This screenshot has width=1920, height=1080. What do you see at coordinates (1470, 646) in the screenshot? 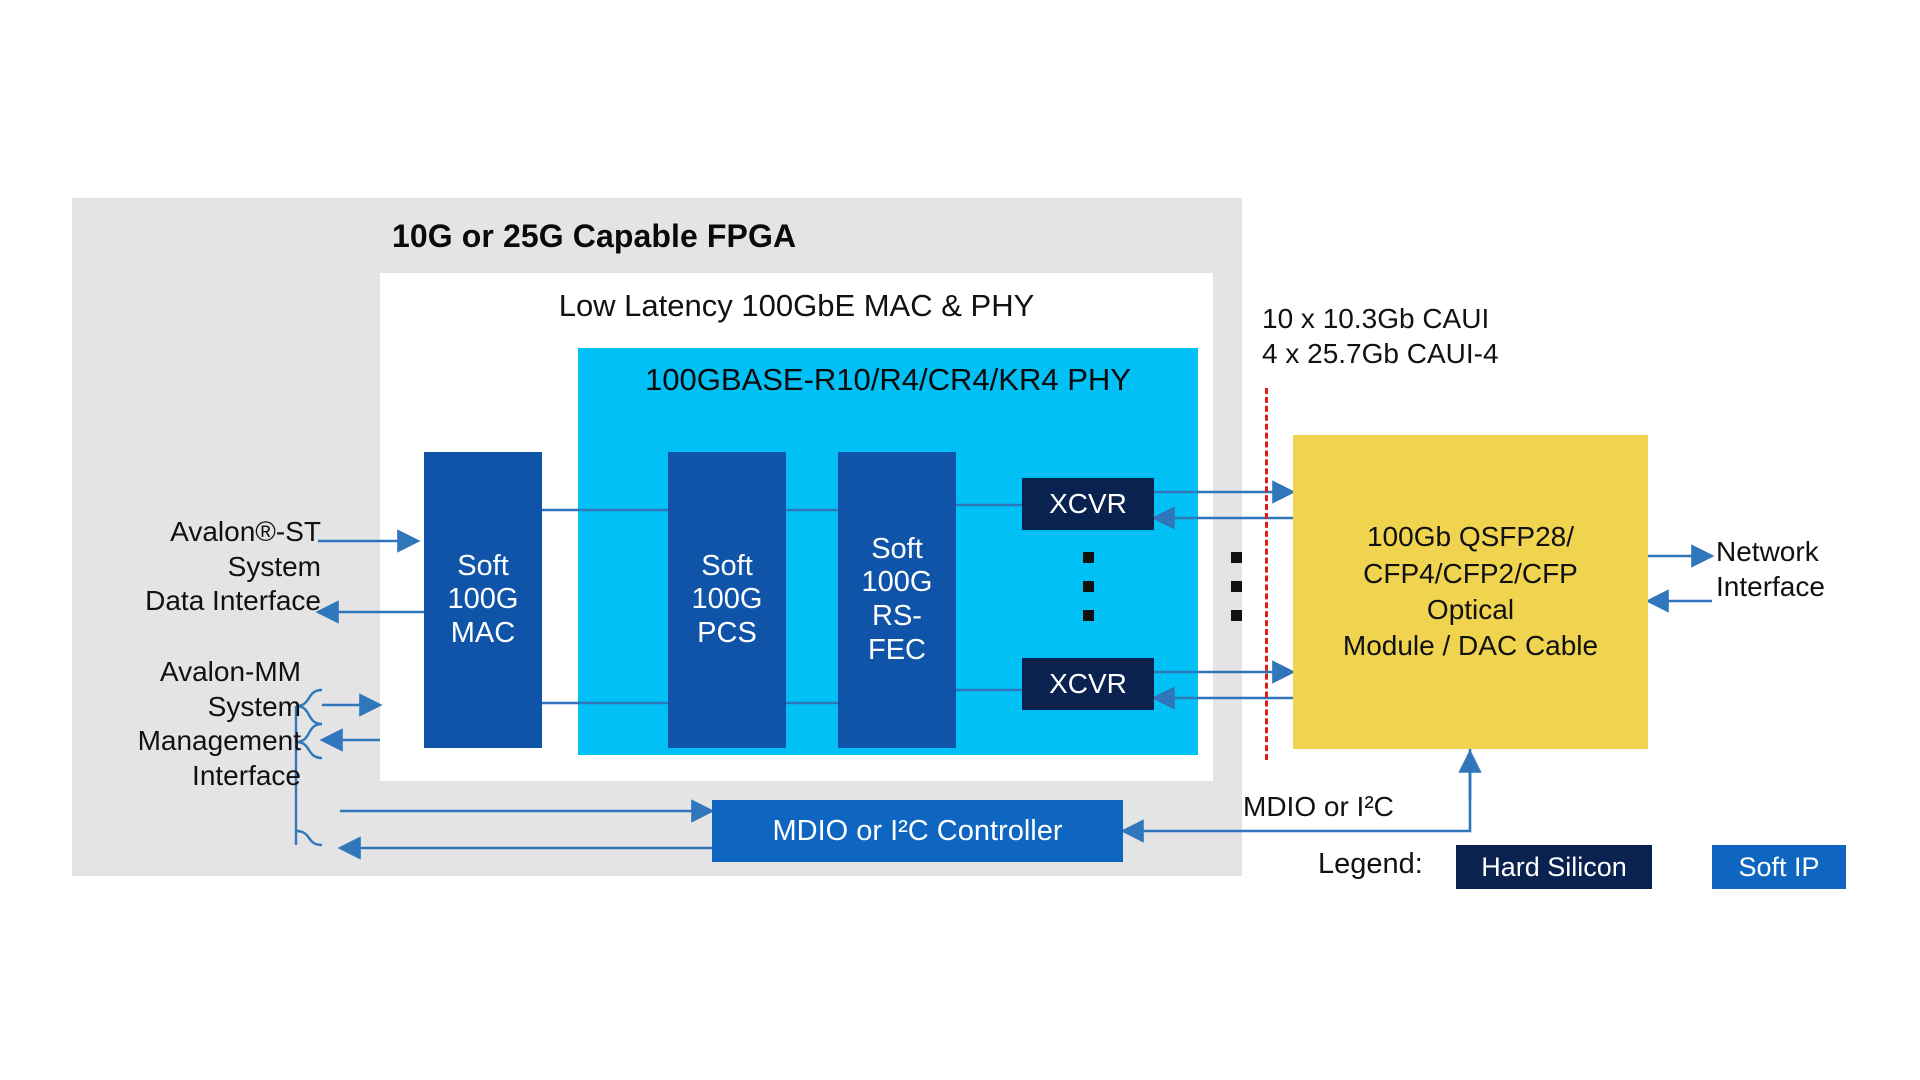
I see `optical-line: Module / DAC Cable` at bounding box center [1470, 646].